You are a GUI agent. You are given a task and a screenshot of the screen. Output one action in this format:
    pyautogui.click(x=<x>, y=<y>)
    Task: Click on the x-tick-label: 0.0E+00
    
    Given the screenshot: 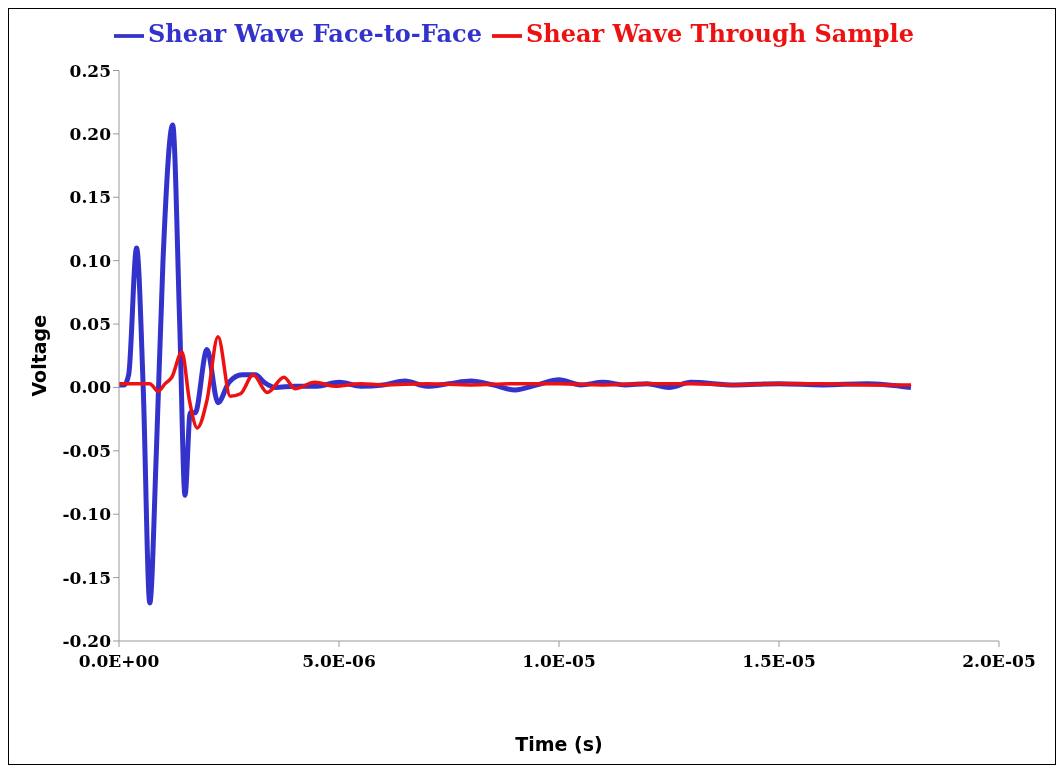 What is the action you would take?
    pyautogui.click(x=119, y=661)
    